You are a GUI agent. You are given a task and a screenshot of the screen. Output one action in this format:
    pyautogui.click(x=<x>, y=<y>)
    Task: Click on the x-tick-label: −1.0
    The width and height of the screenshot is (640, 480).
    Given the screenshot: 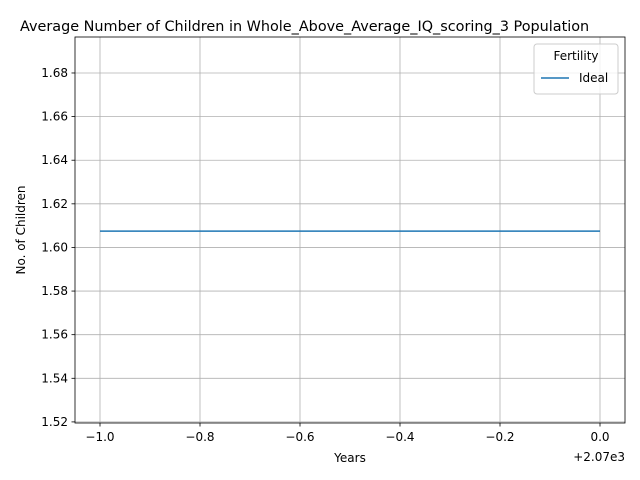 What is the action you would take?
    pyautogui.click(x=99, y=437)
    